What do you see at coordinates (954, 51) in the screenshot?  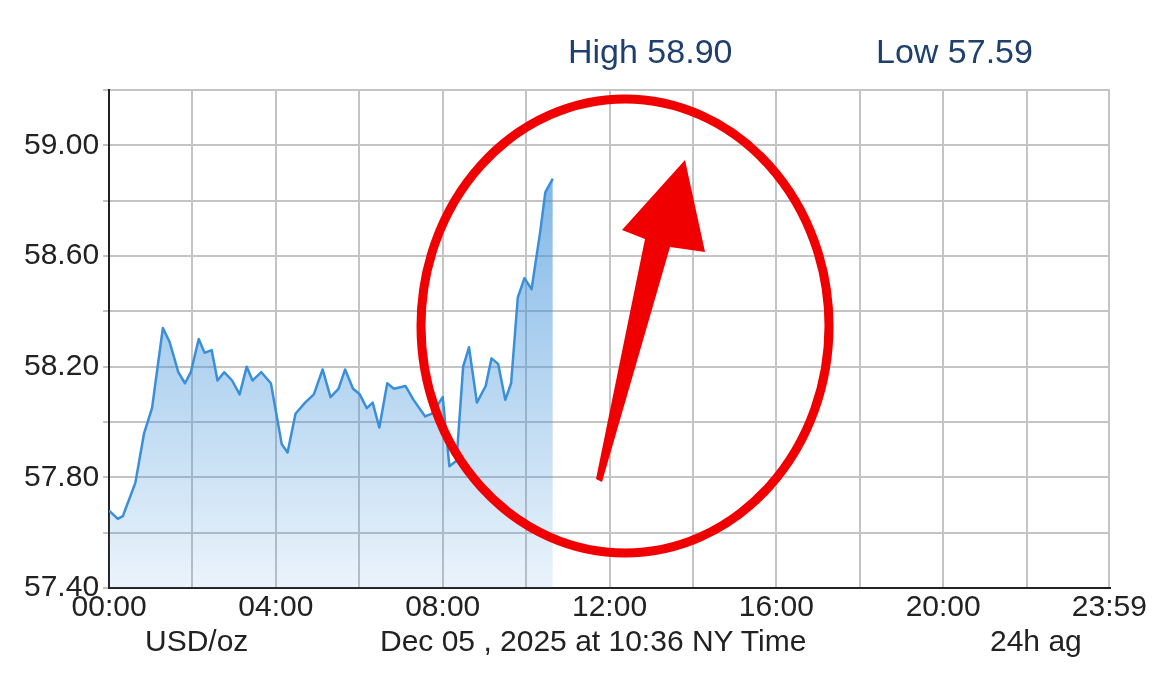 I see `text: Low 57.59` at bounding box center [954, 51].